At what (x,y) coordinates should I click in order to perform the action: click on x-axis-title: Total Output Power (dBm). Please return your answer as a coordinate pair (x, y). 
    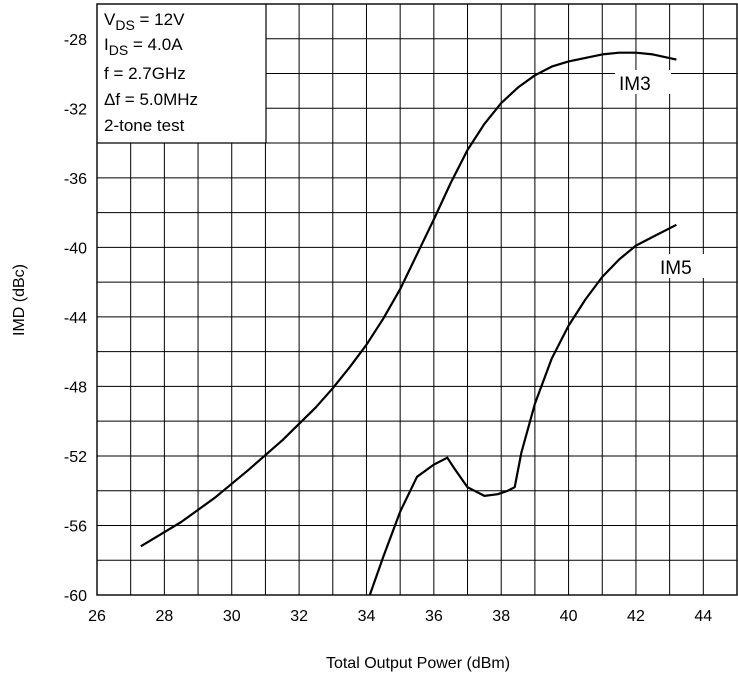
    Looking at the image, I should click on (418, 663).